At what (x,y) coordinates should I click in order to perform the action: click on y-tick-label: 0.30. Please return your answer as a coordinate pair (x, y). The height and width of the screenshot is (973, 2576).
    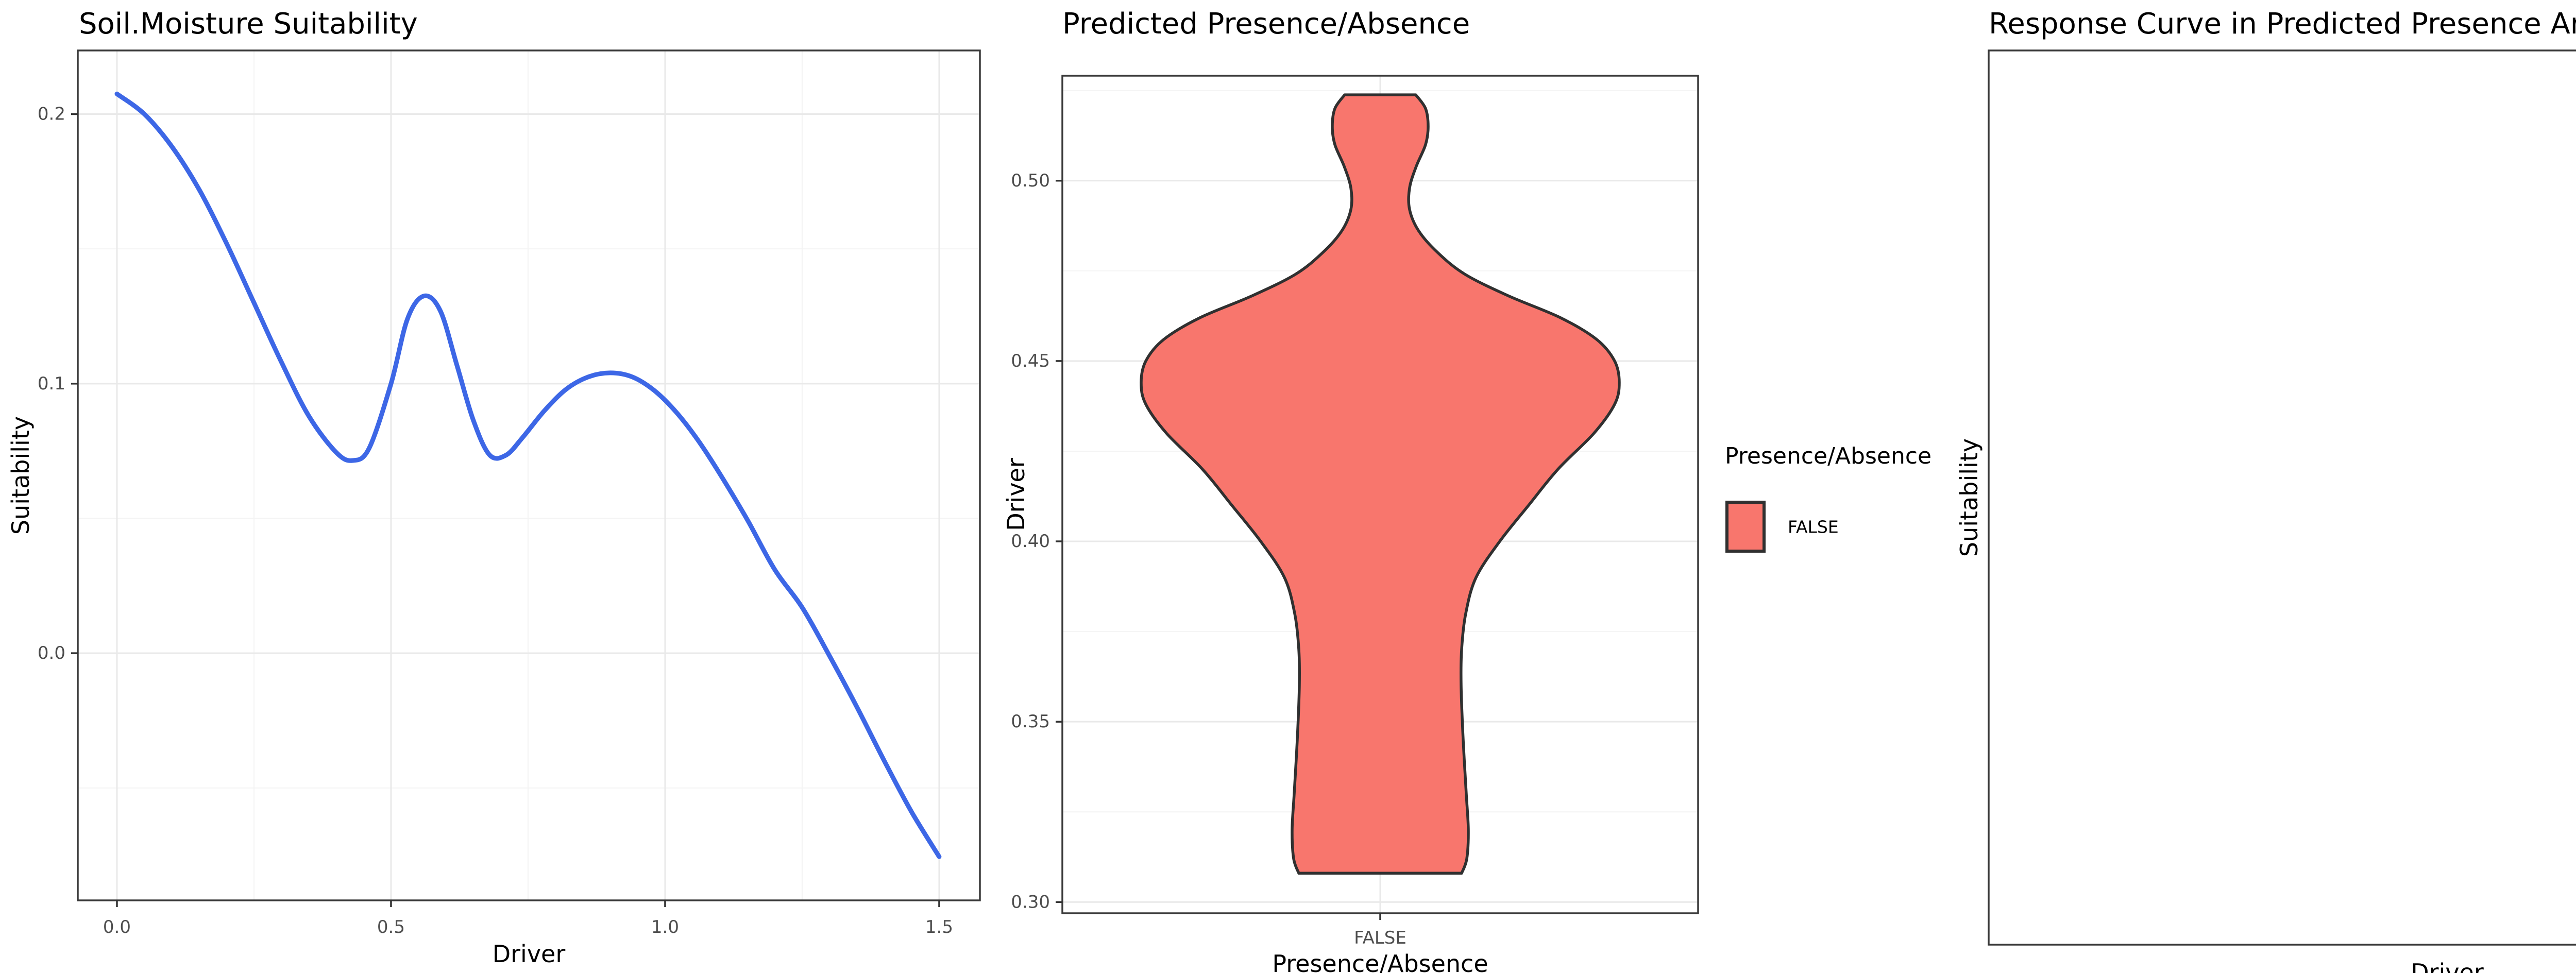
    Looking at the image, I should click on (1030, 902).